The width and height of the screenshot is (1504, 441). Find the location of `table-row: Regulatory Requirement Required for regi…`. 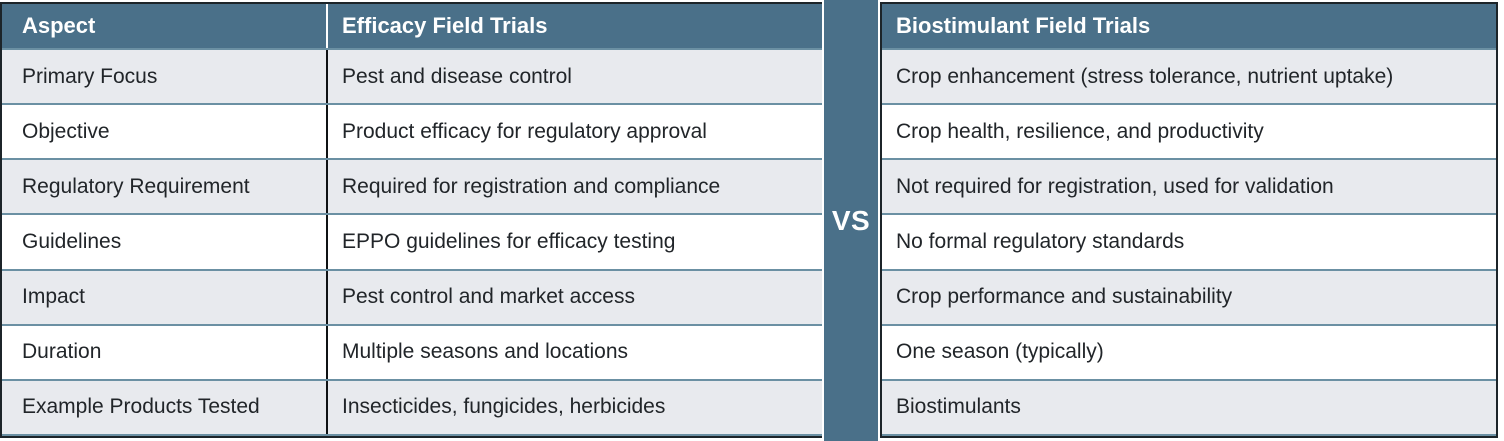

table-row: Regulatory Requirement Required for regi… is located at coordinates (412, 186).